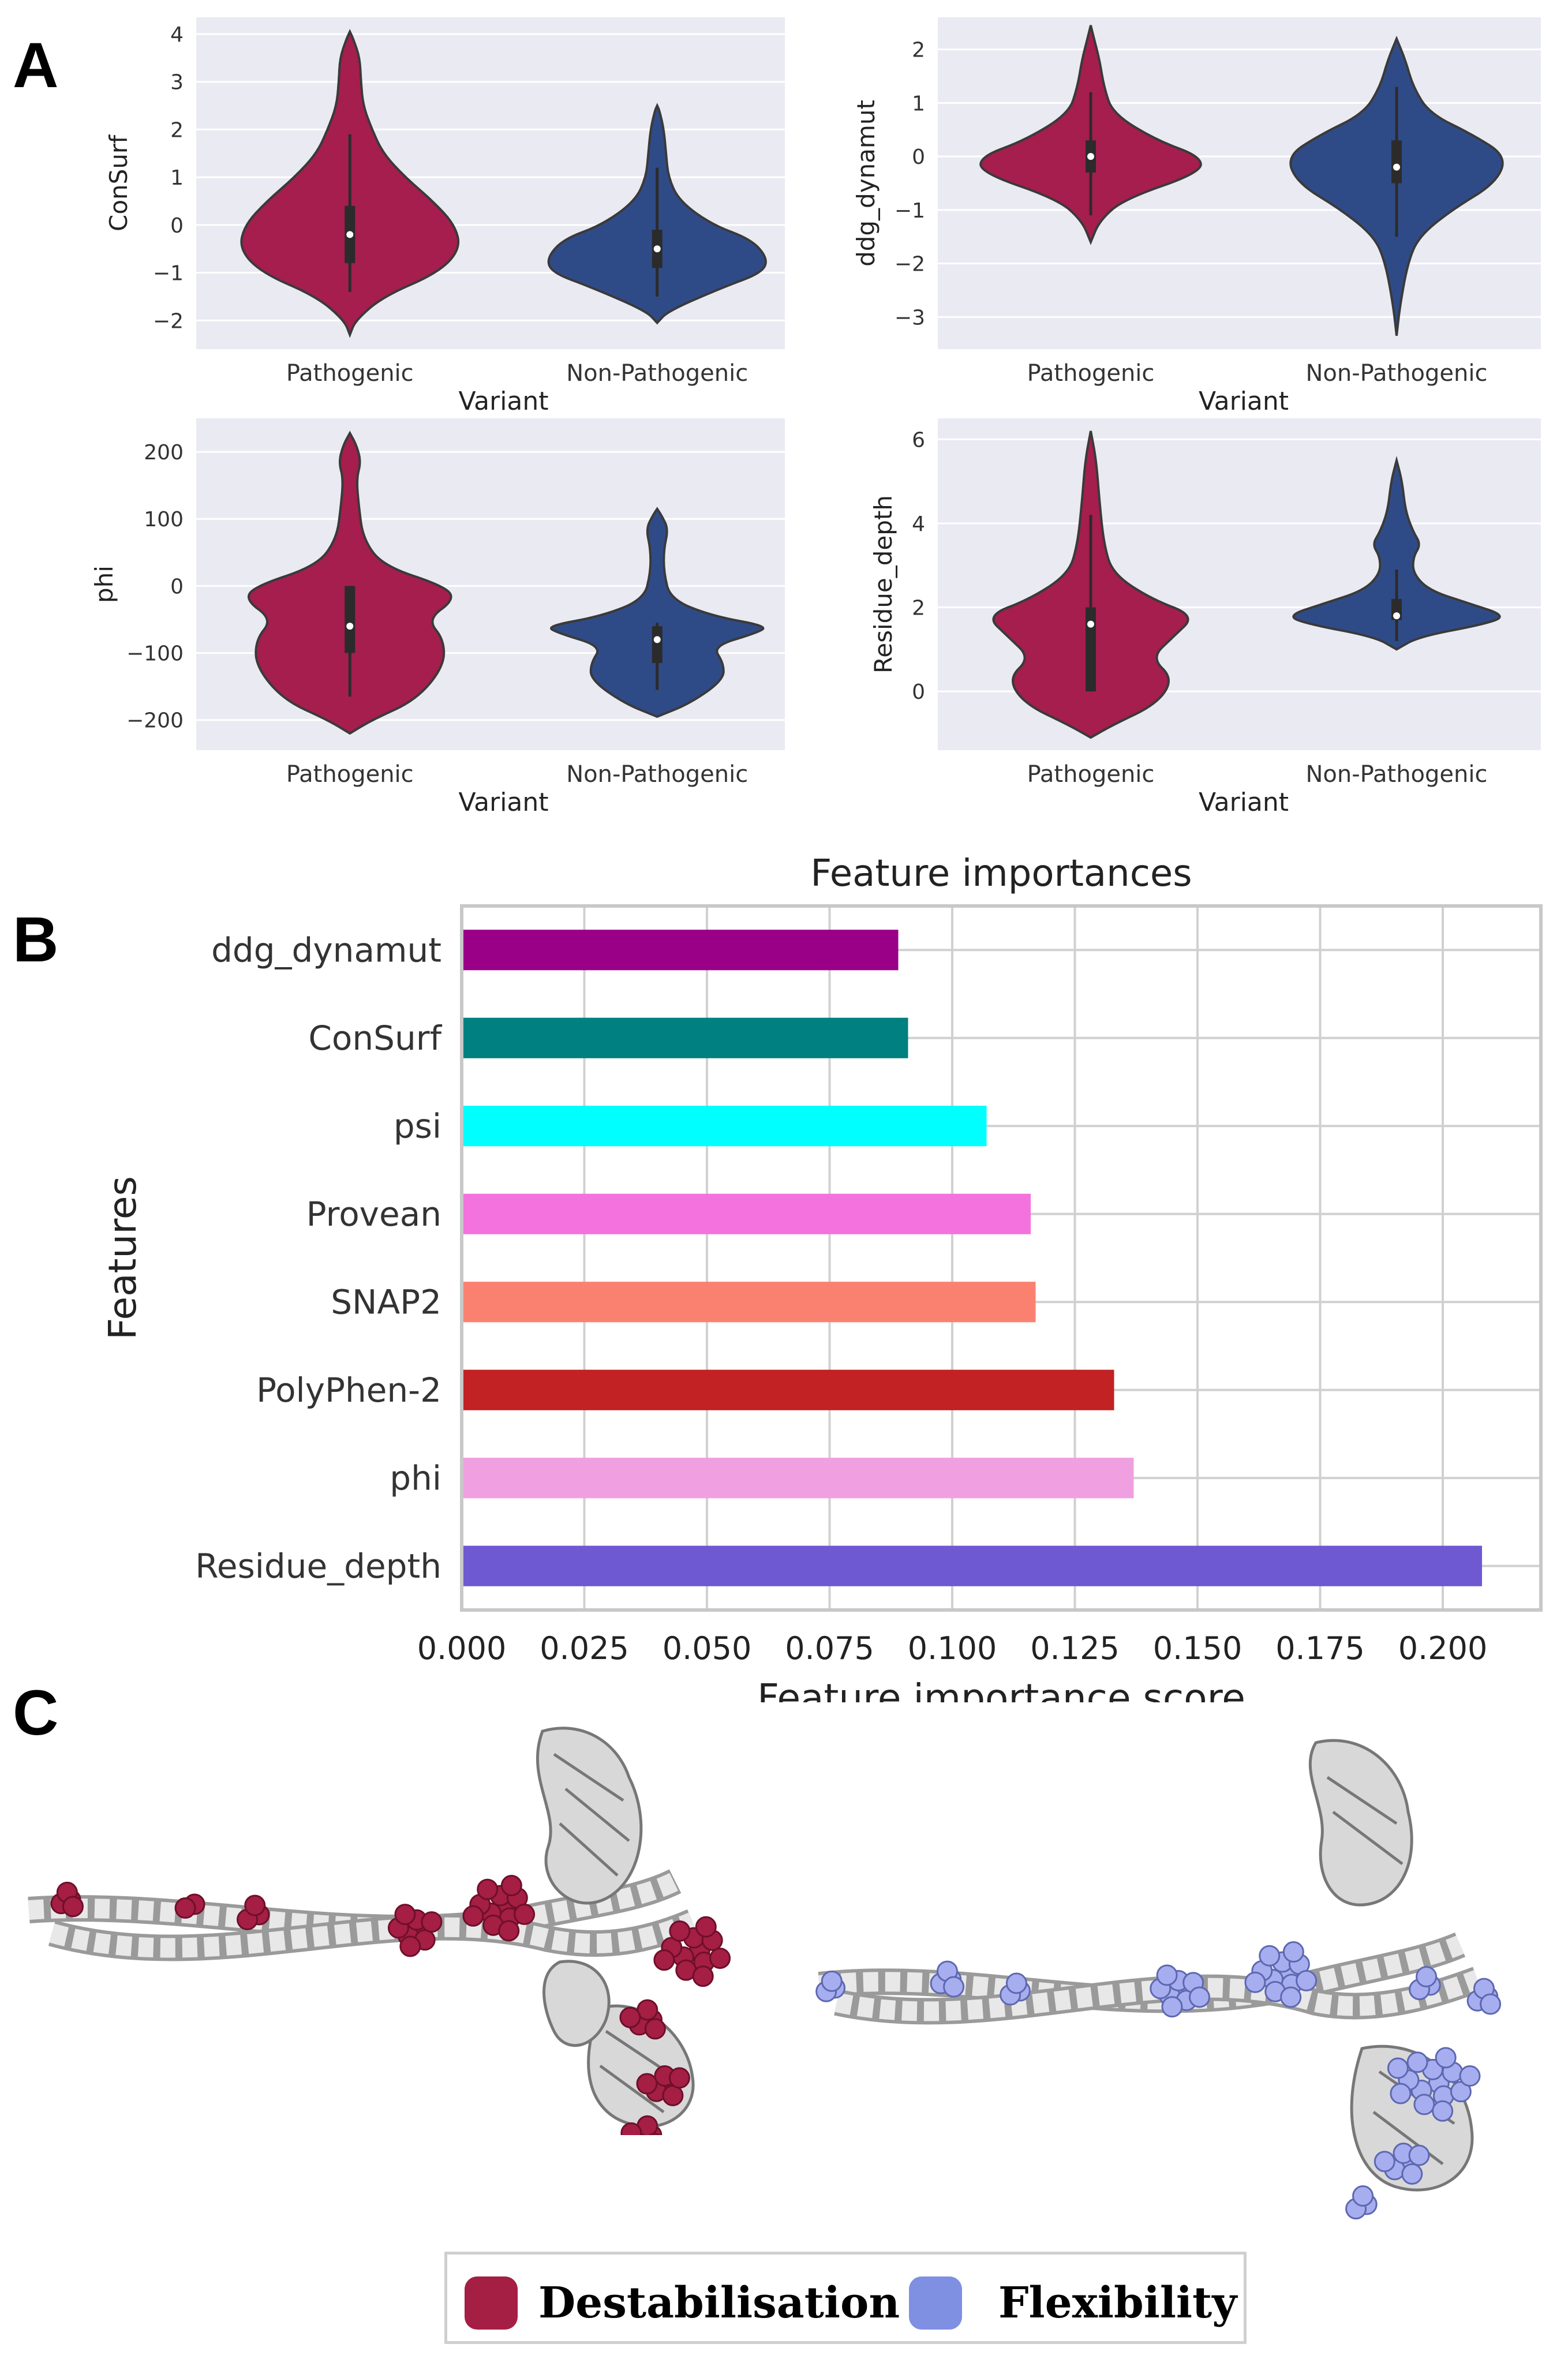 Image resolution: width=1568 pixels, height=2359 pixels. Describe the element at coordinates (1391, 1965) in the screenshot. I see `beta-sheet-domain` at that location.